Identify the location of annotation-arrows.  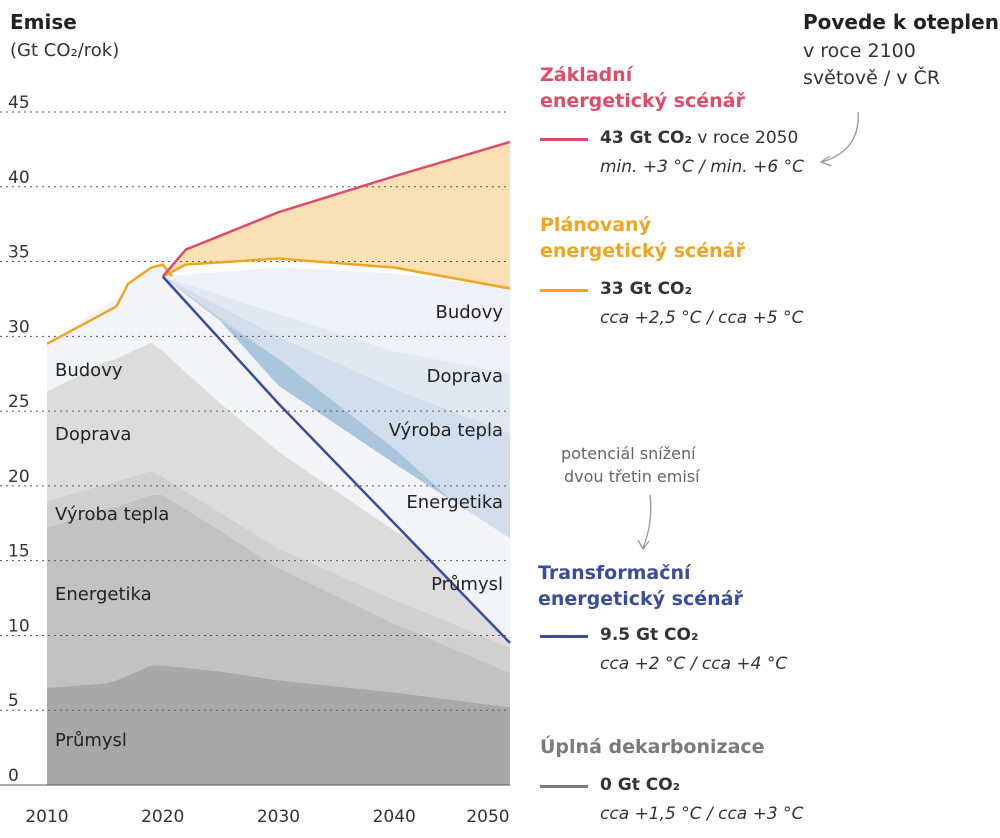
(748, 331).